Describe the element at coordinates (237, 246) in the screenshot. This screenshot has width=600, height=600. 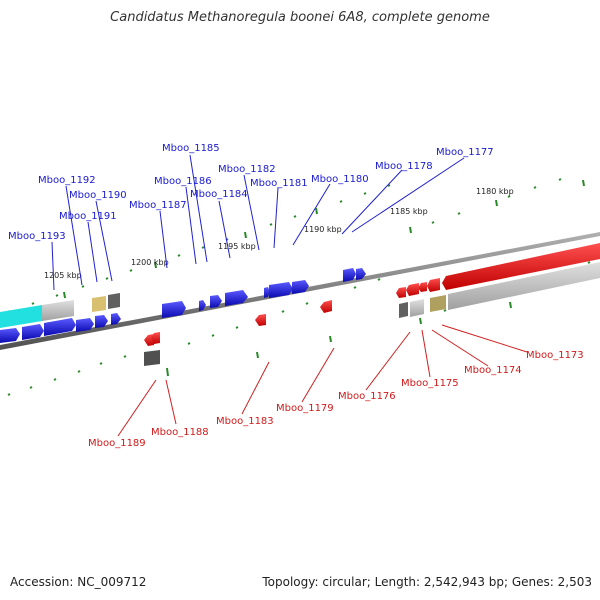
I see `kbp-label: 1195 kbp` at that location.